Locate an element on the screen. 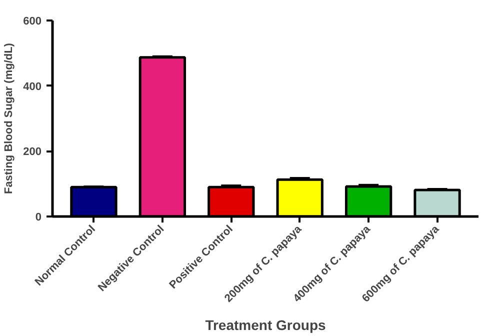 The height and width of the screenshot is (336, 493). y-tick-label: 200 is located at coordinates (32, 152).